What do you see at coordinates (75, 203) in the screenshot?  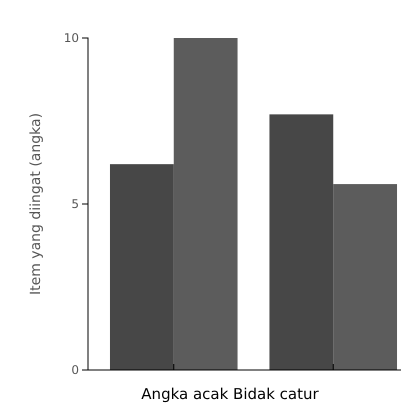 I see `y-tick-label: 5` at bounding box center [75, 203].